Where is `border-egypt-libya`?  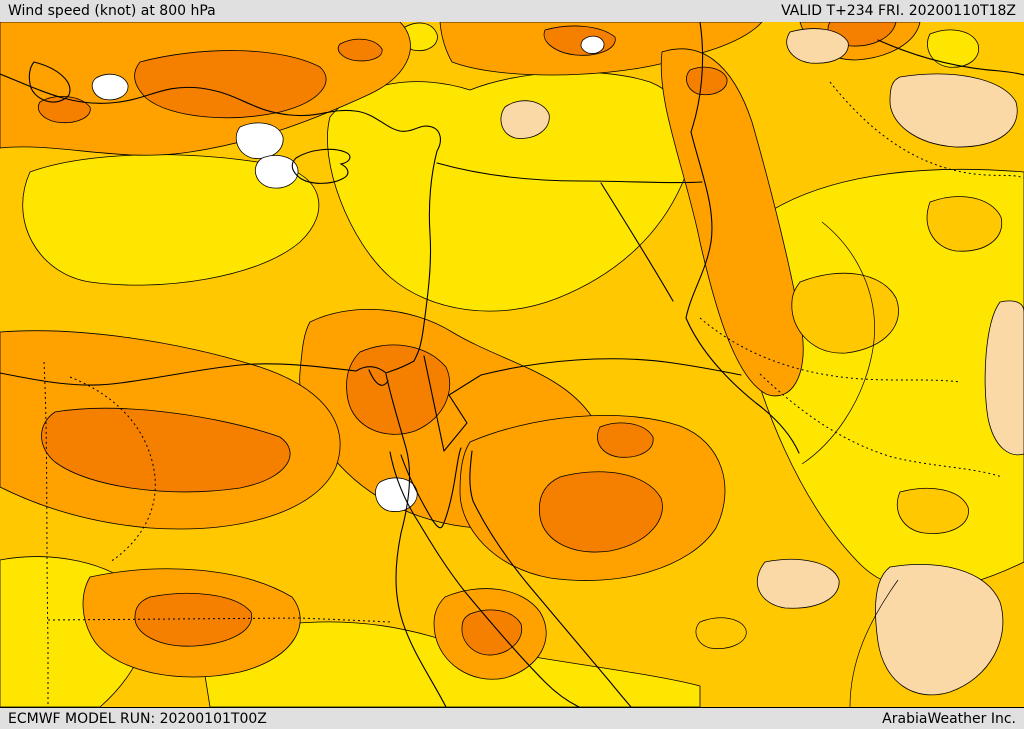
border-egypt-libya is located at coordinates (46, 534).